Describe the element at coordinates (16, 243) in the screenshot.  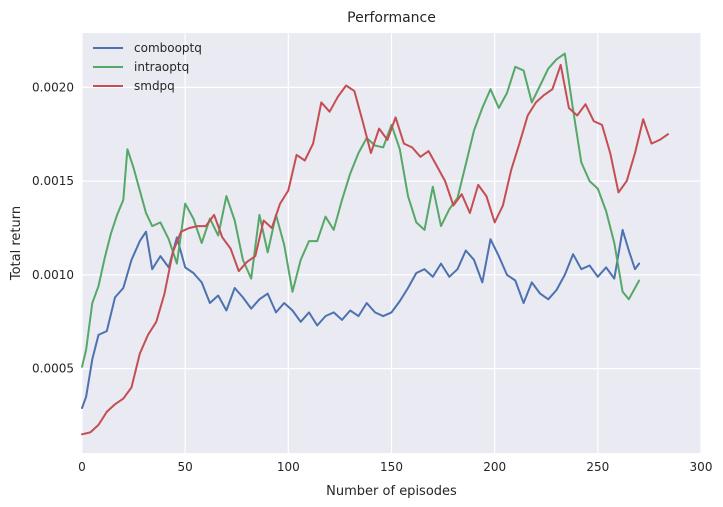
I see `y-axis-label: Total return` at that location.